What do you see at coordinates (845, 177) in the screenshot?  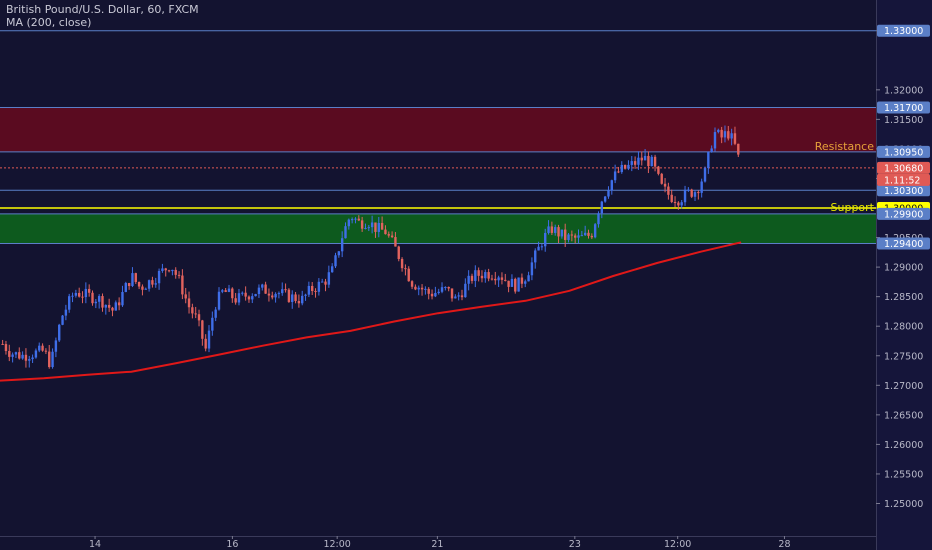 I see `zone-labels-layer: Resistance Support` at bounding box center [845, 177].